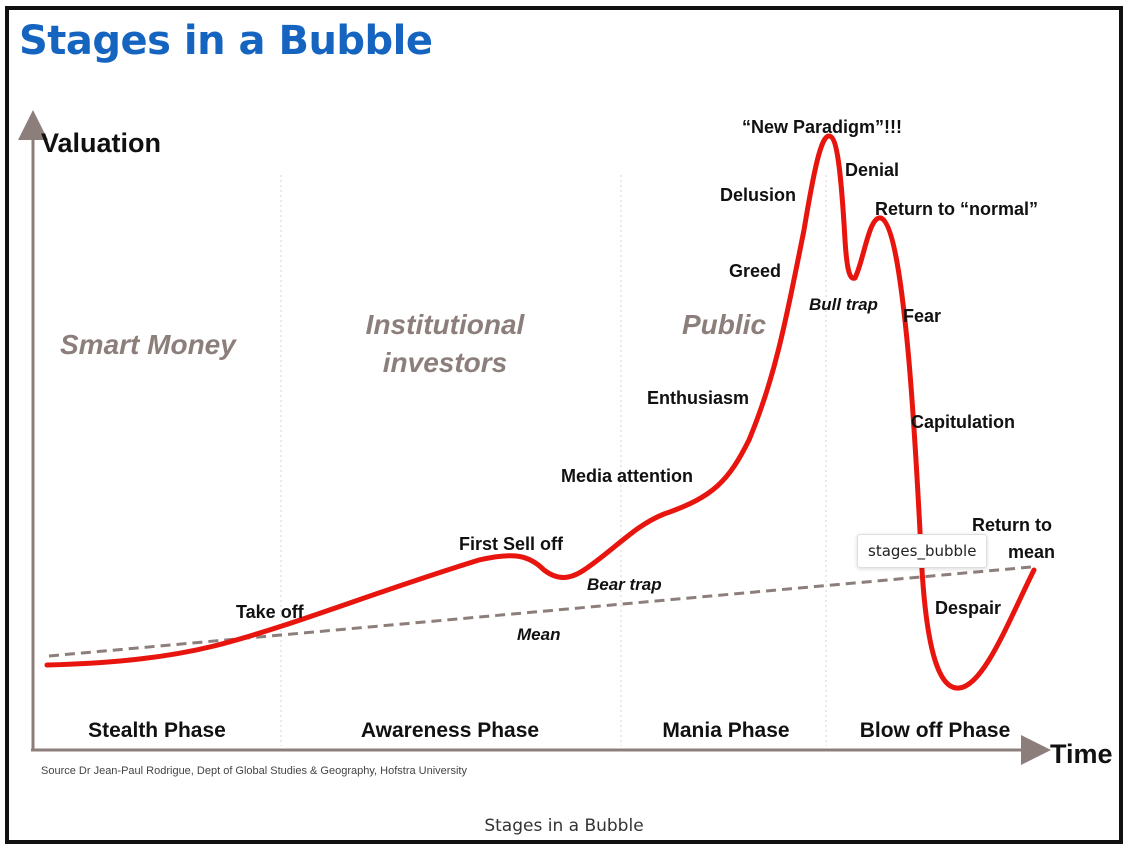 This screenshot has width=1130, height=846. What do you see at coordinates (157, 730) in the screenshot?
I see `phase-label-stealth: Stealth Phase` at bounding box center [157, 730].